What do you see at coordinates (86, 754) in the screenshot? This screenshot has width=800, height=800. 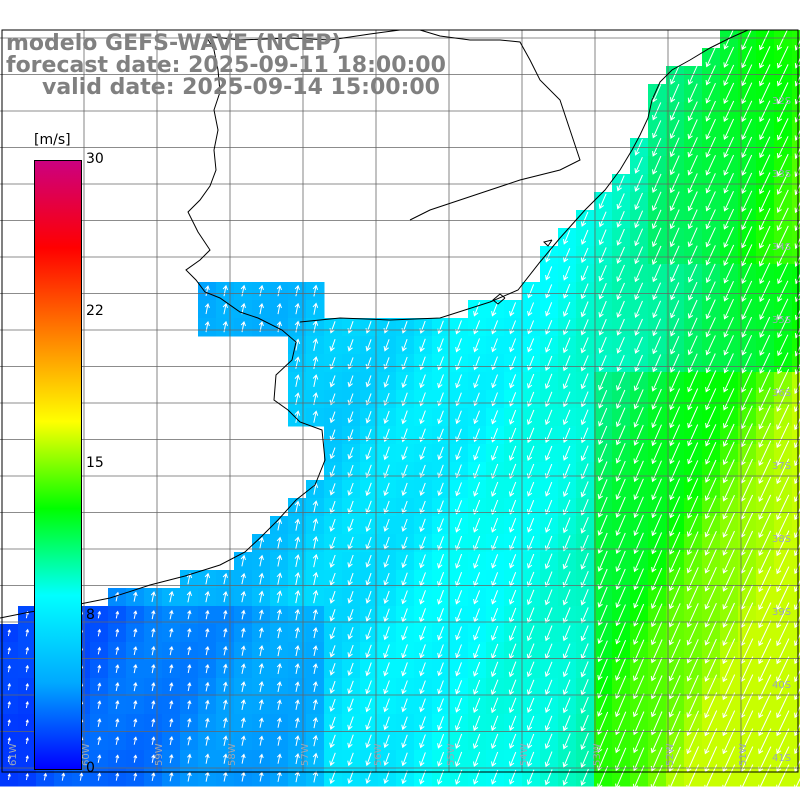 I see `lon-label: 60W` at bounding box center [86, 754].